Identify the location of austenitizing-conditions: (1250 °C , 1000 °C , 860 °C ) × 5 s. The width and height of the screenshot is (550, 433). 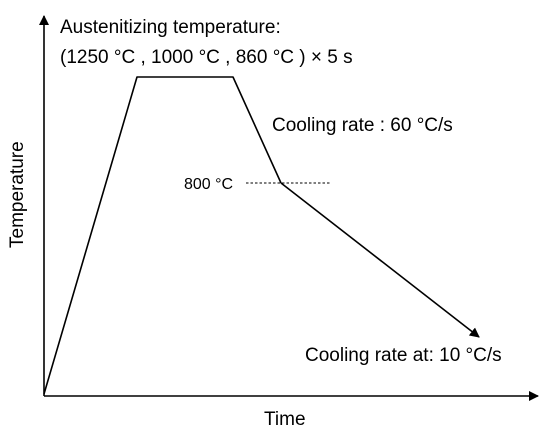
(206, 57).